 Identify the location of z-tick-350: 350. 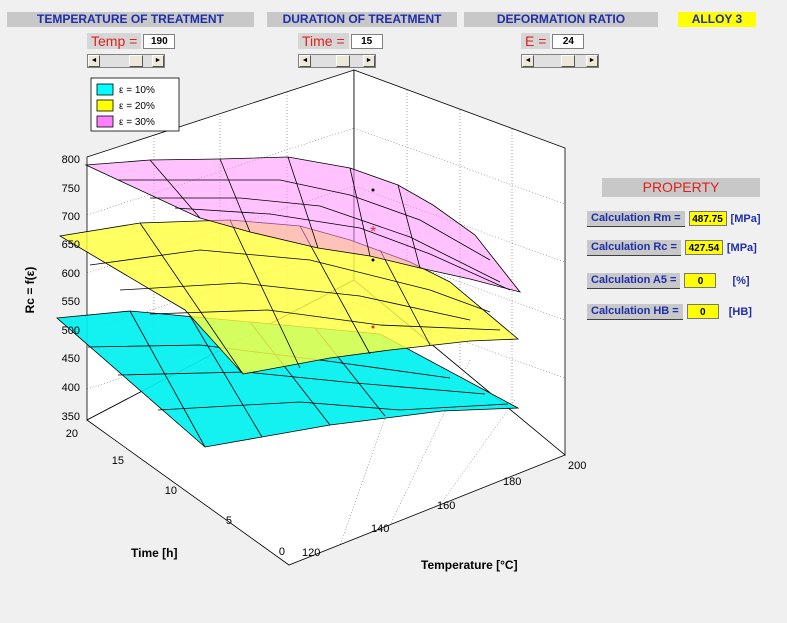
(71, 417).